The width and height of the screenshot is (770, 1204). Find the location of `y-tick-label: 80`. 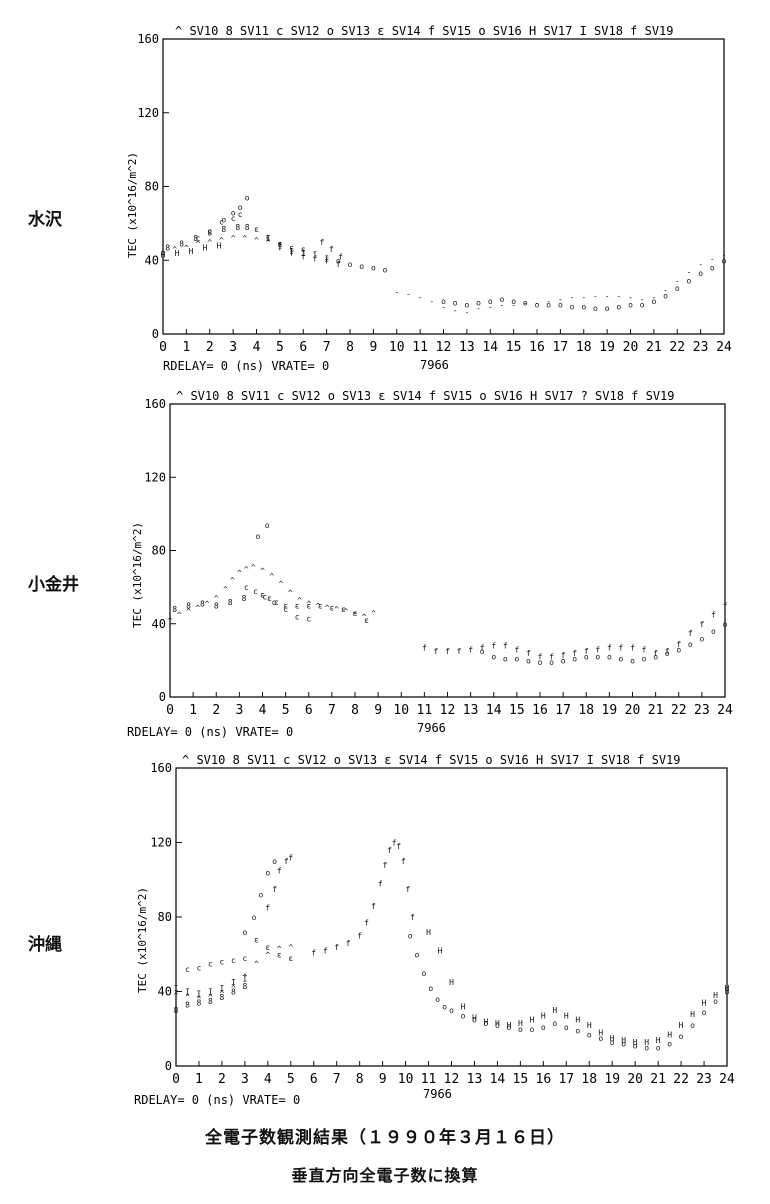

y-tick-label: 80 is located at coordinates (165, 917).